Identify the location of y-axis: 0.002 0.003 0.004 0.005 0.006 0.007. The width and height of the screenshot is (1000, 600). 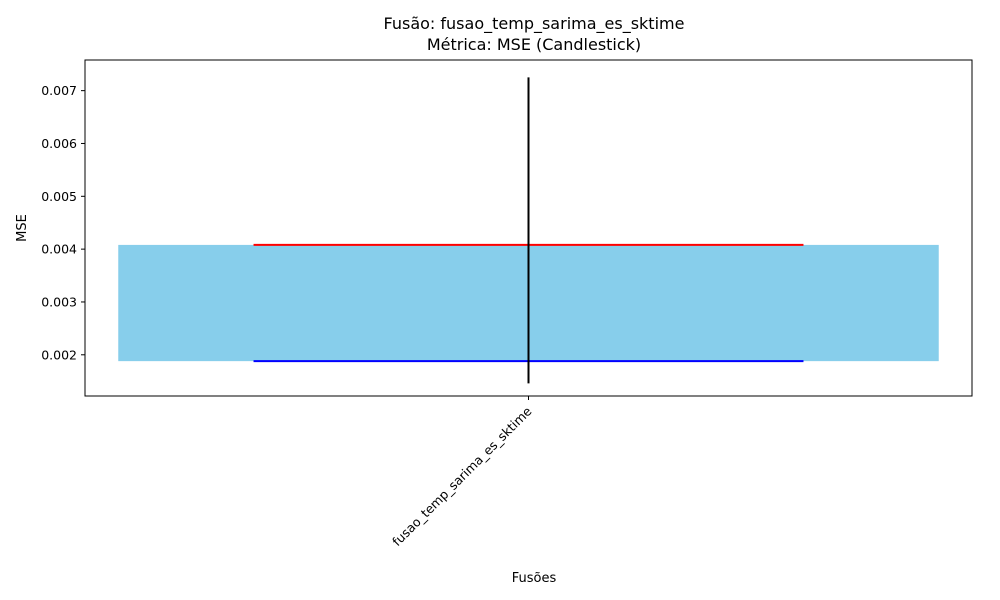
(63, 222).